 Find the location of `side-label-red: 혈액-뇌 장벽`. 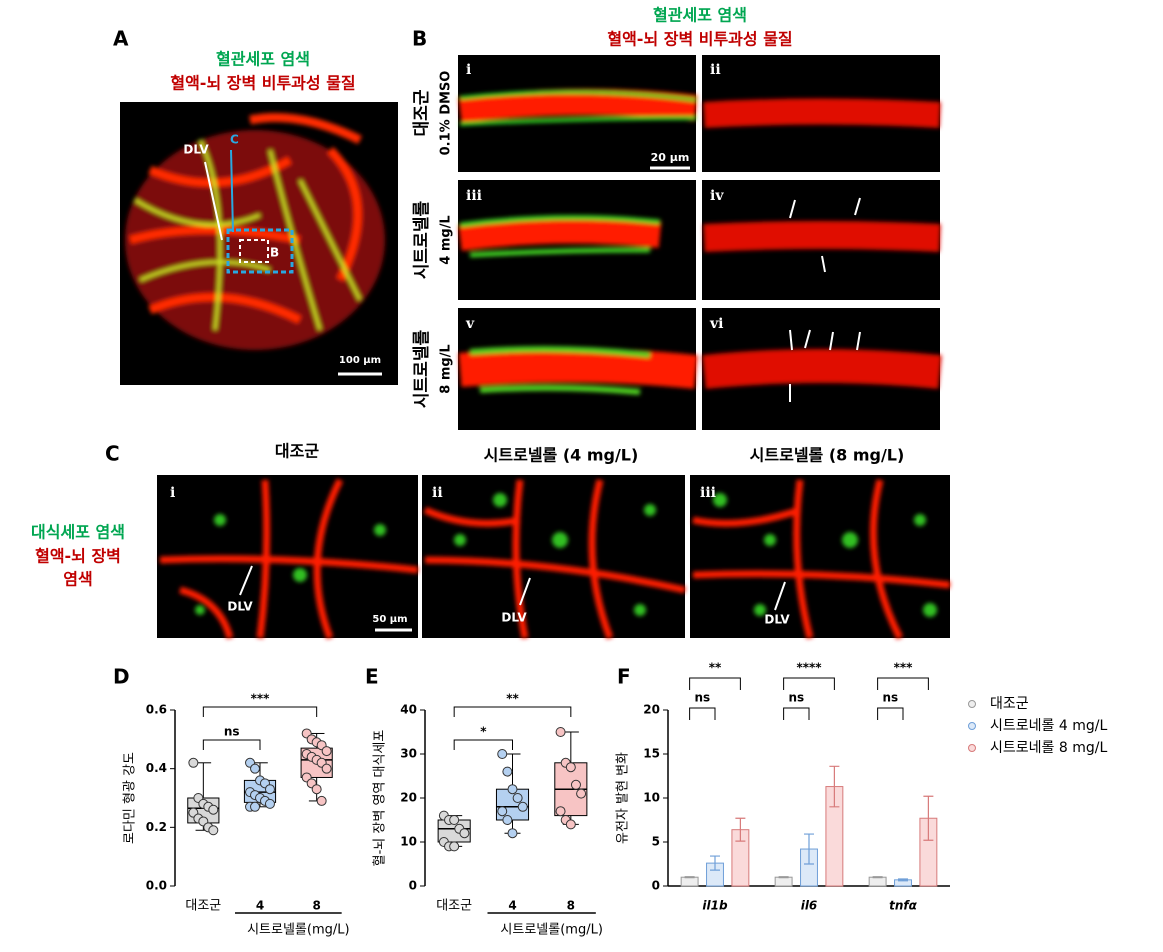

side-label-red: 혈액-뇌 장벽 is located at coordinates (78, 556).